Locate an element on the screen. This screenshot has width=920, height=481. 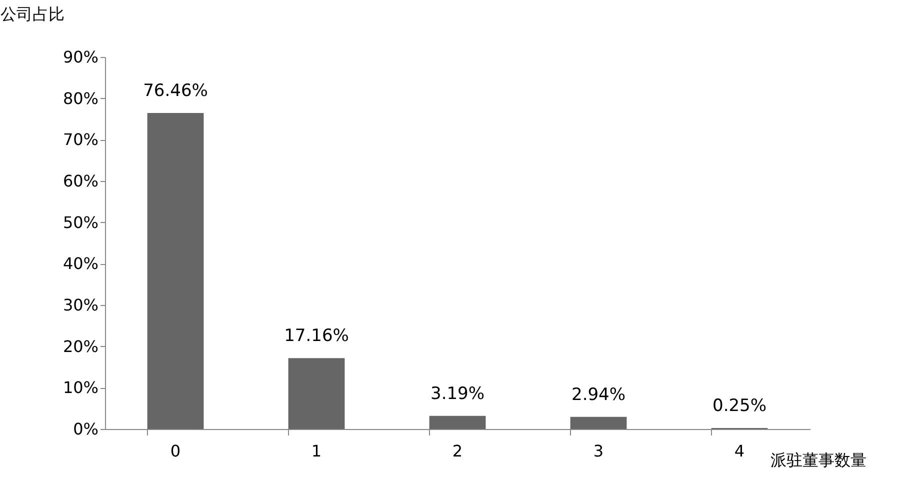
y-tick-label: 0% is located at coordinates (85, 429).